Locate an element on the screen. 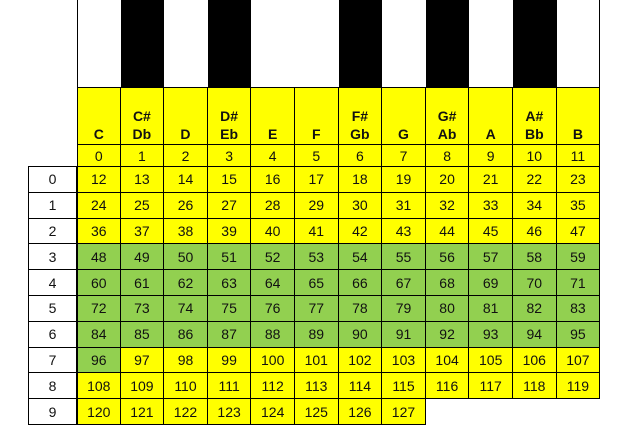 The width and height of the screenshot is (632, 448). midi-note-cell: 47 is located at coordinates (578, 231).